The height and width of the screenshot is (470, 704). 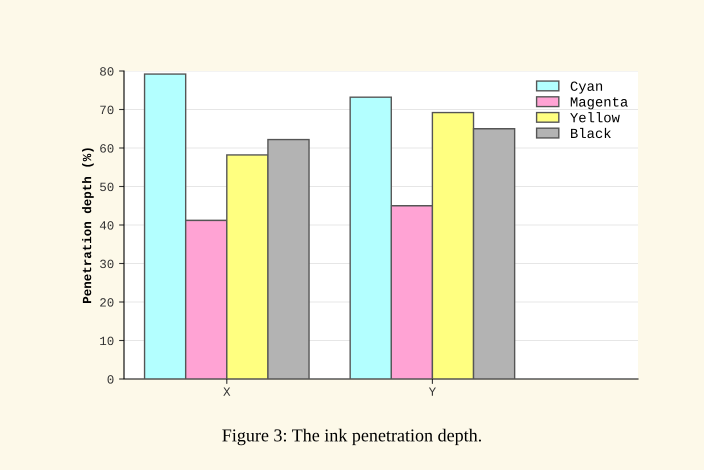 What do you see at coordinates (591, 133) in the screenshot?
I see `legend-label: Black` at bounding box center [591, 133].